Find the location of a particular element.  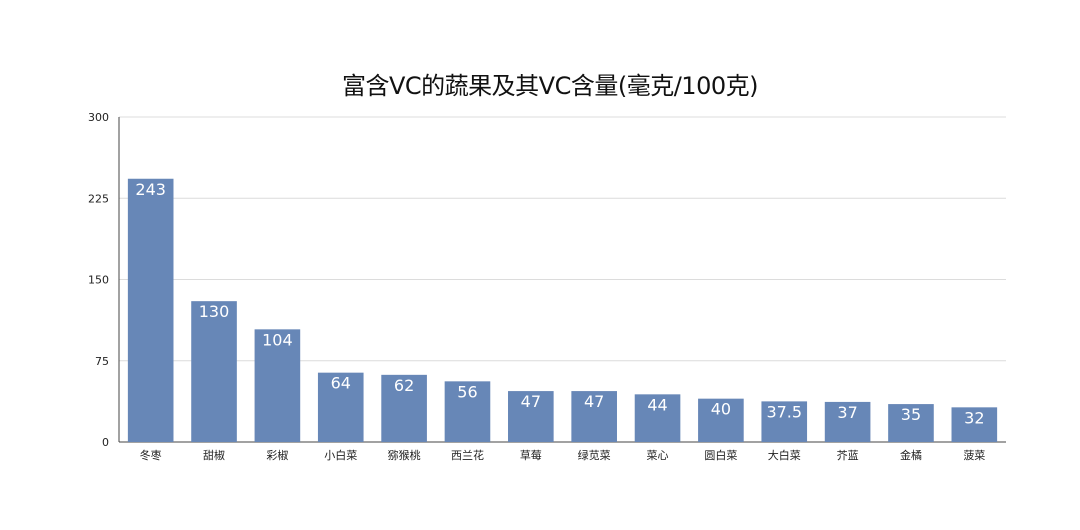

x-tick-label: 甜椒 is located at coordinates (214, 455).